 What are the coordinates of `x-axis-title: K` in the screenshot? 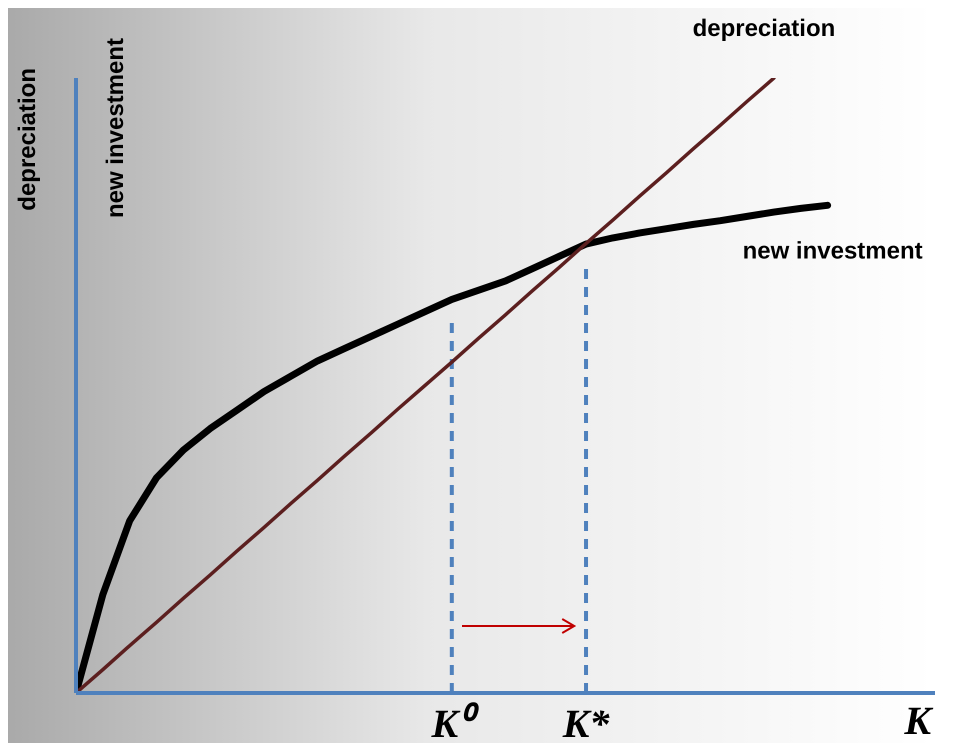 It's located at (917, 720).